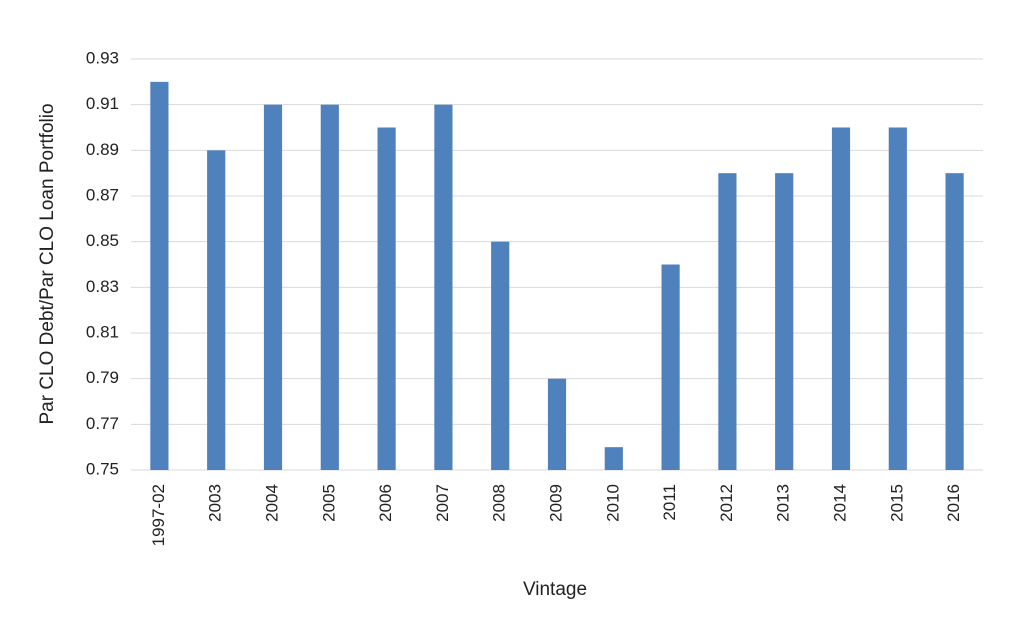 This screenshot has height=639, width=1024. I want to click on x-tick-label: 2009, so click(555, 503).